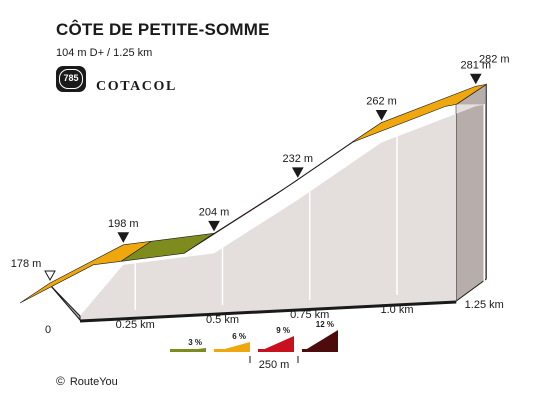 Image resolution: width=550 pixels, height=400 pixels. I want to click on legend-label: 12 %, so click(325, 324).